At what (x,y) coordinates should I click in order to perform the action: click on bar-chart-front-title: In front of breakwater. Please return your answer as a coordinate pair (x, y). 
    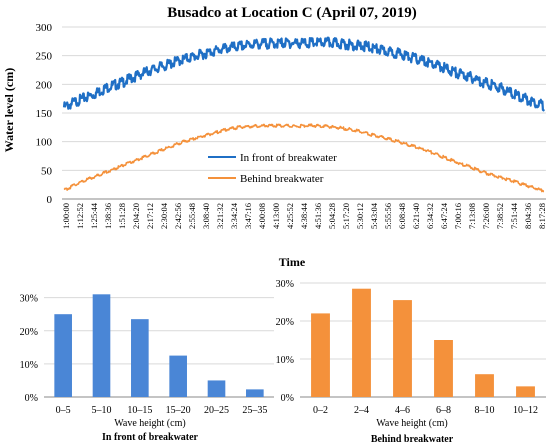
    Looking at the image, I should click on (150, 437).